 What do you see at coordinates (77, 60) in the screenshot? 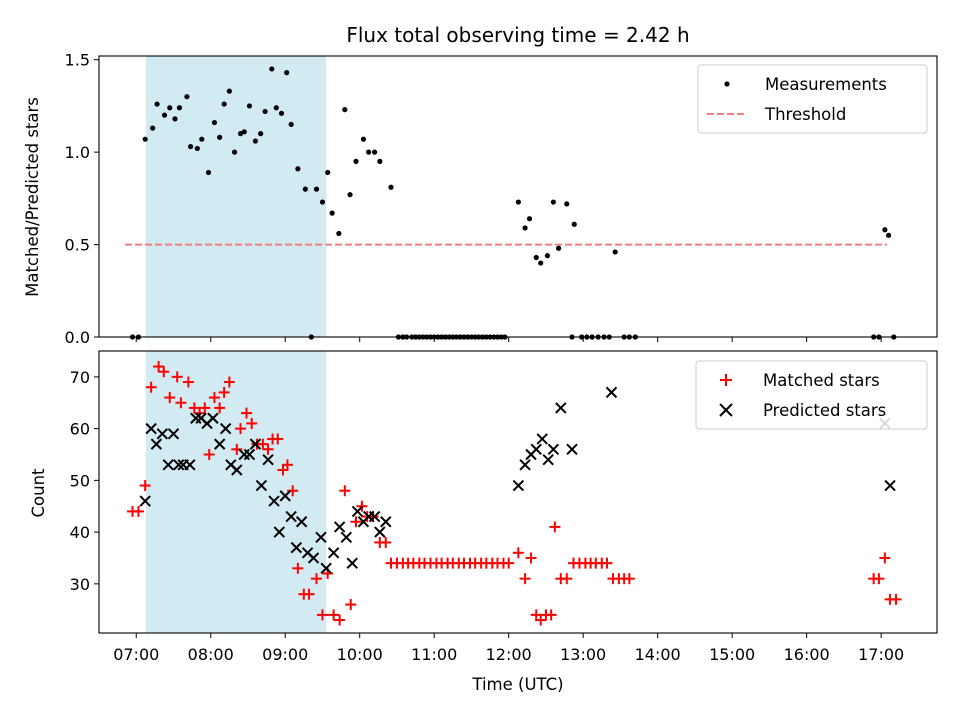
I see `y-tick-label: 1.5` at bounding box center [77, 60].